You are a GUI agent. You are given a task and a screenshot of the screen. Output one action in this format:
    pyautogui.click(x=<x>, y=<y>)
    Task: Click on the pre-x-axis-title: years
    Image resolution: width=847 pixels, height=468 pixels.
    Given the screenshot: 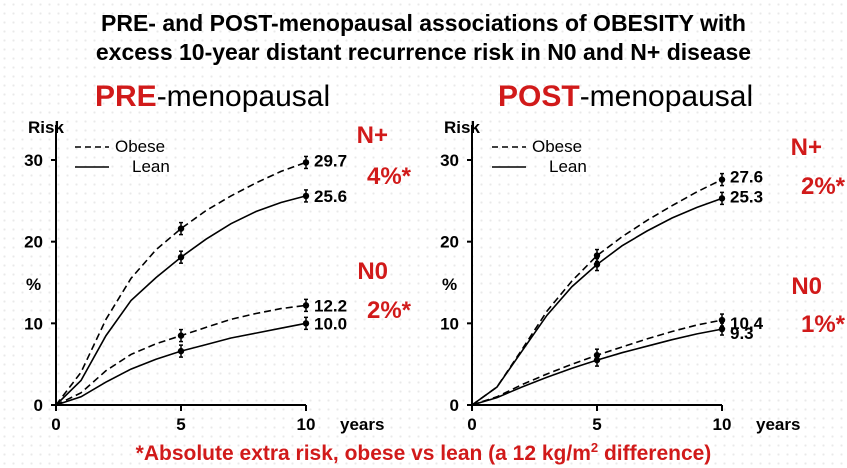 What is the action you would take?
    pyautogui.click(x=362, y=424)
    